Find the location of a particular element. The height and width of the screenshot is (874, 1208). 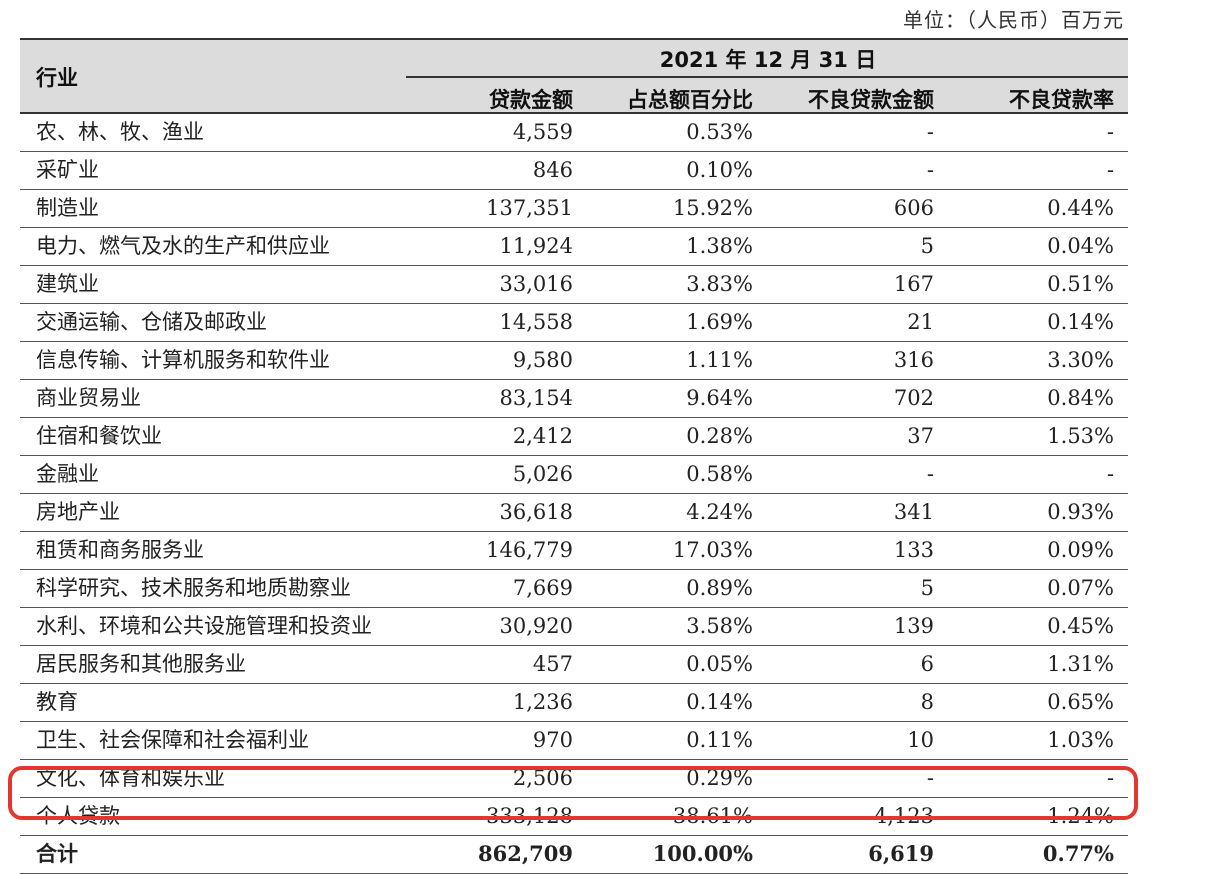

npl-amount-cell: 606 is located at coordinates (913, 208).